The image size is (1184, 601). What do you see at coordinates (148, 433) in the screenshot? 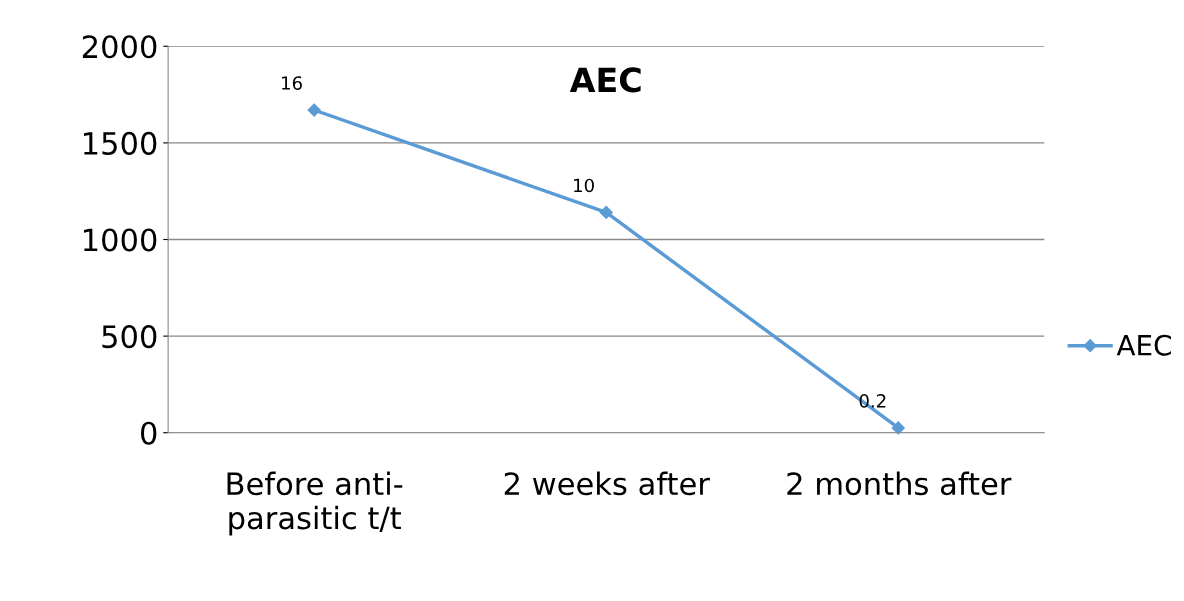
I see `y-tick-label: 0` at bounding box center [148, 433].